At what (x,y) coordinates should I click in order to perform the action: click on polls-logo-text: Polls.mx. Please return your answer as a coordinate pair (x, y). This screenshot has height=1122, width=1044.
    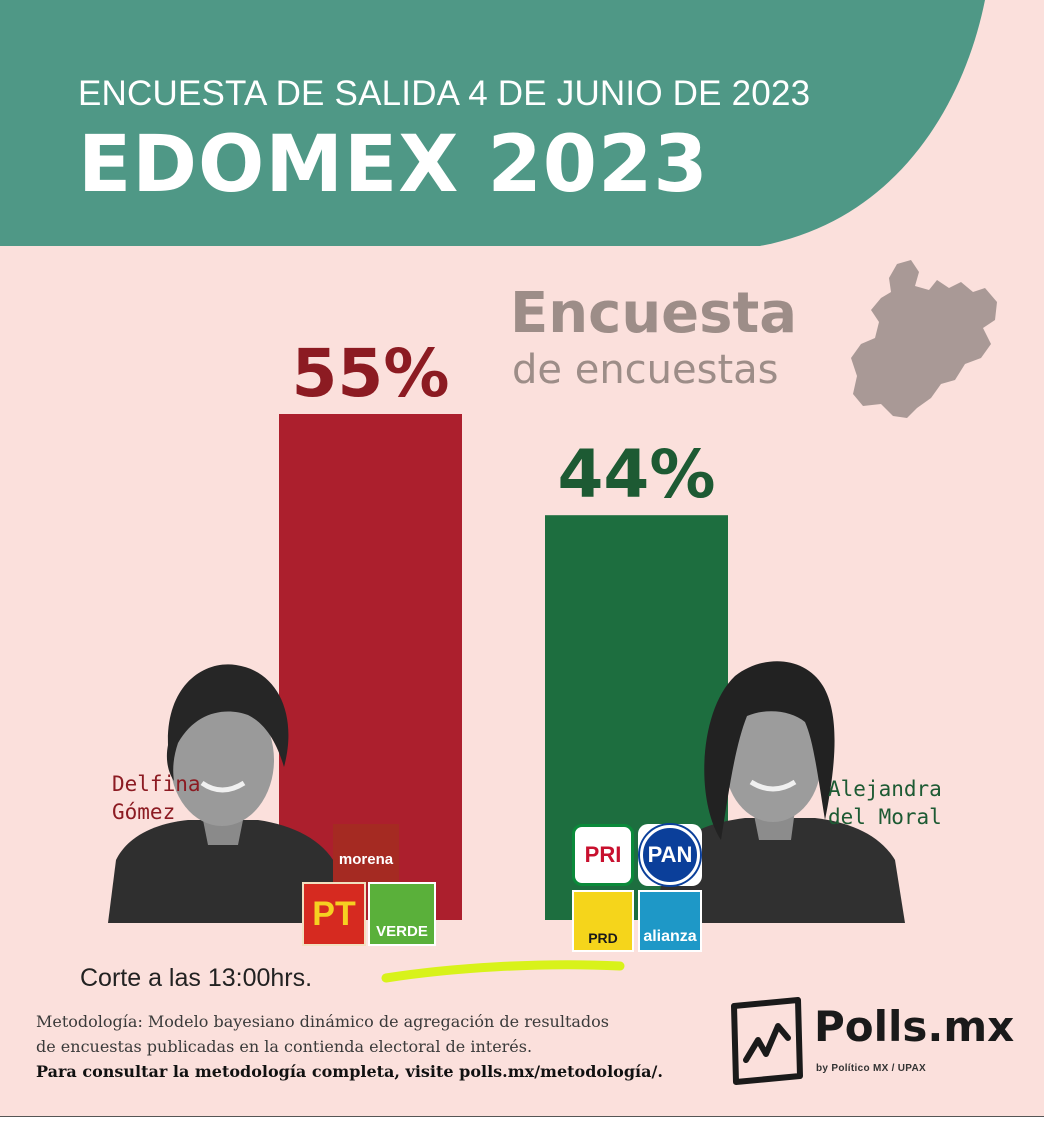
    Looking at the image, I should click on (914, 1026).